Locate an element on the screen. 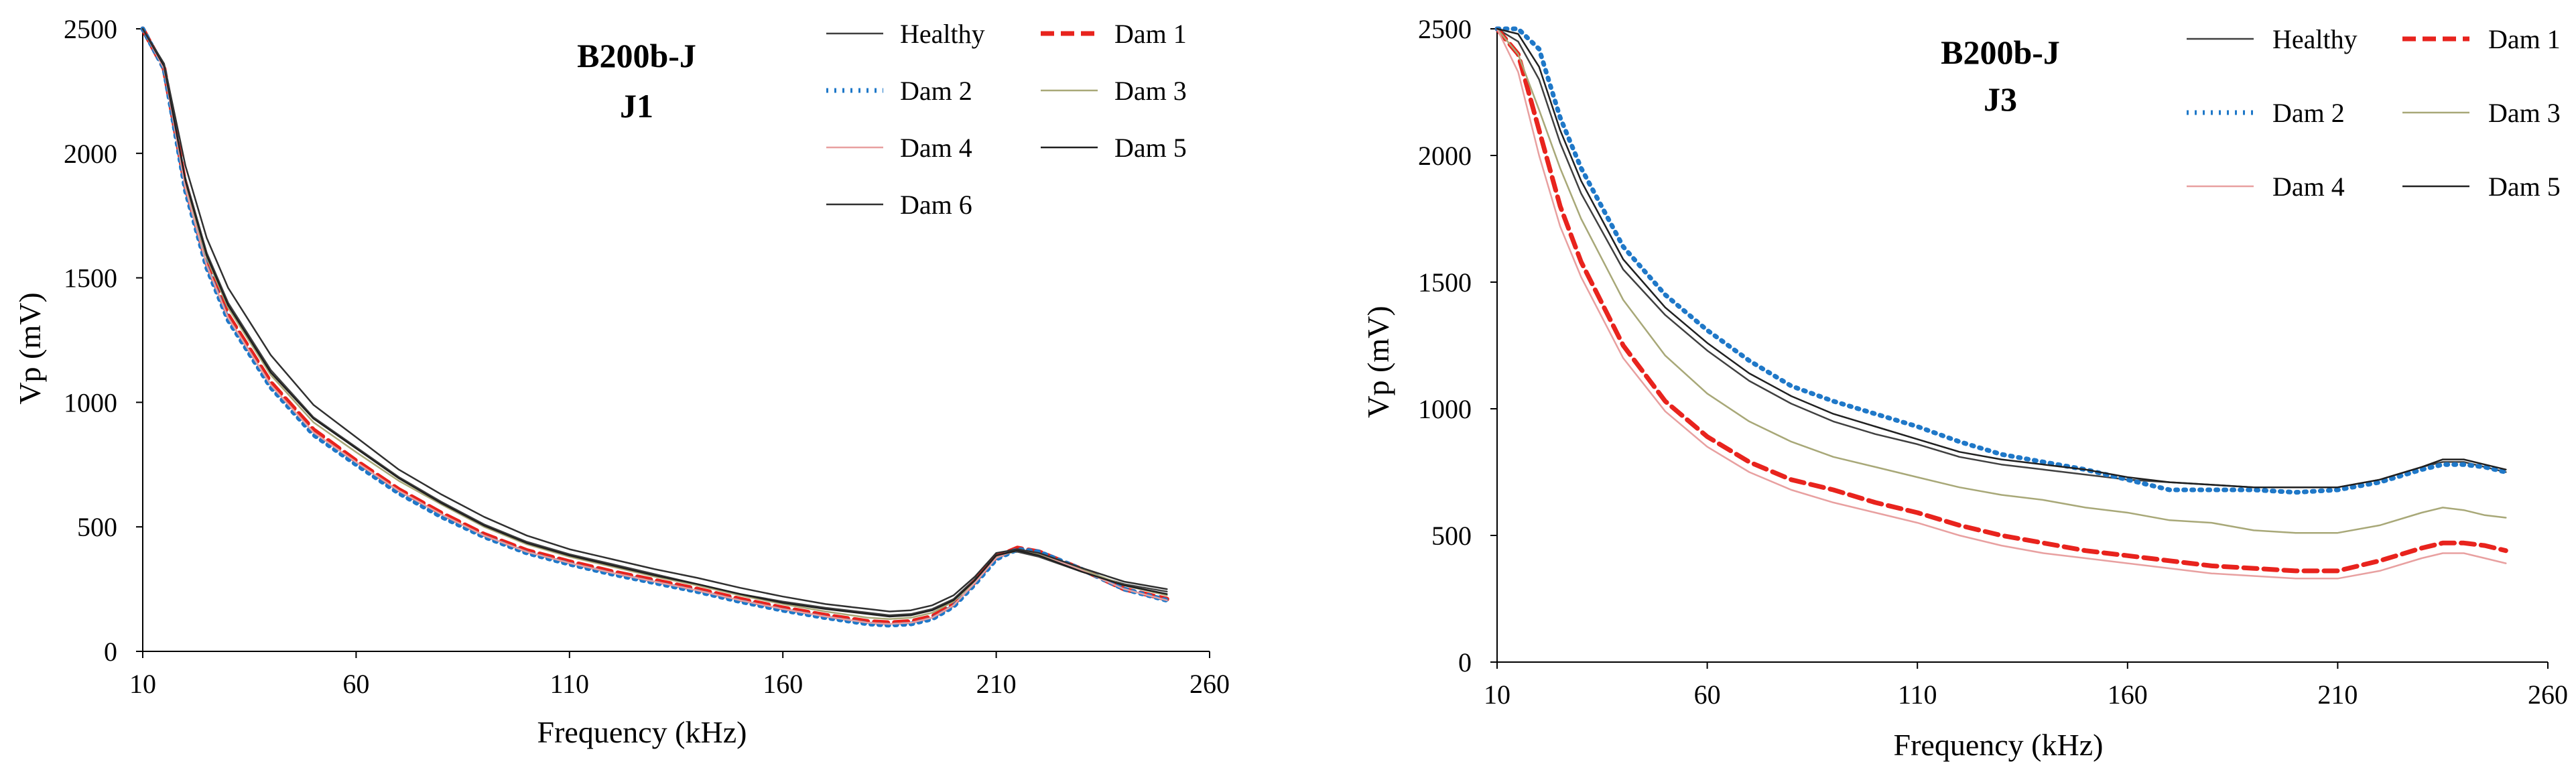 The width and height of the screenshot is (2576, 774). chart-subtitle: J3 is located at coordinates (2000, 99).